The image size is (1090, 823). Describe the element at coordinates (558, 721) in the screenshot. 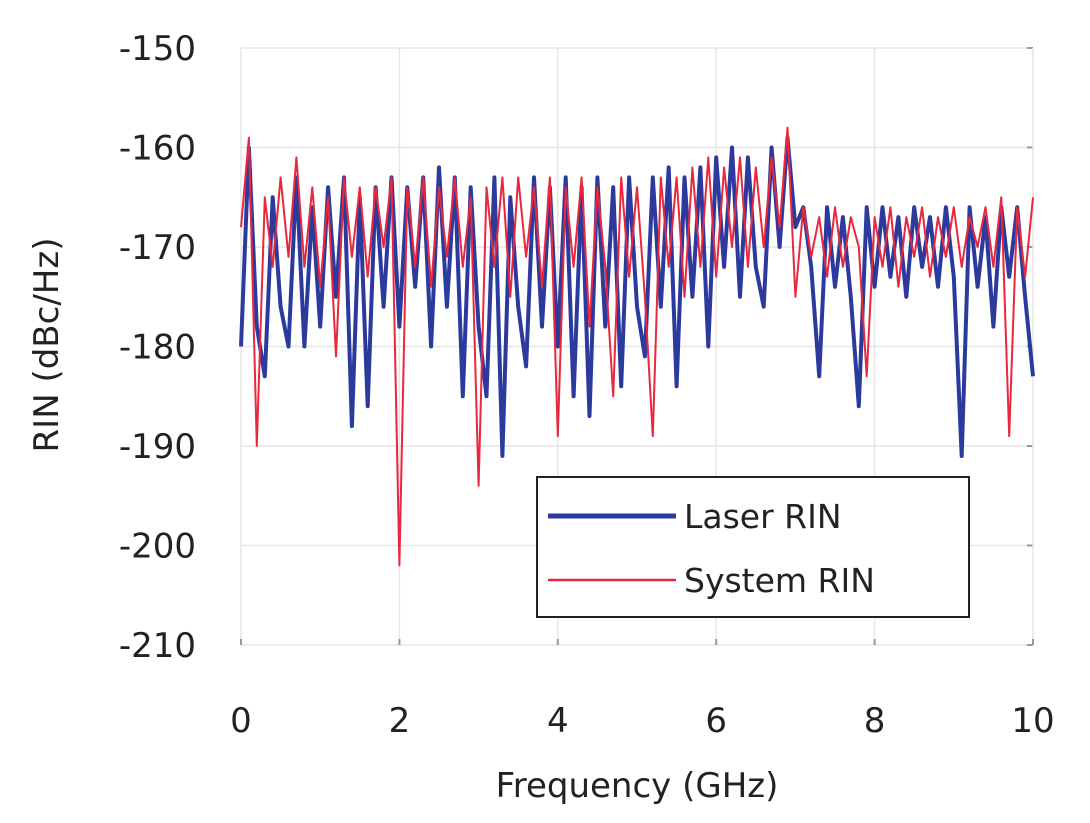

I see `x-tick-label: 4` at that location.